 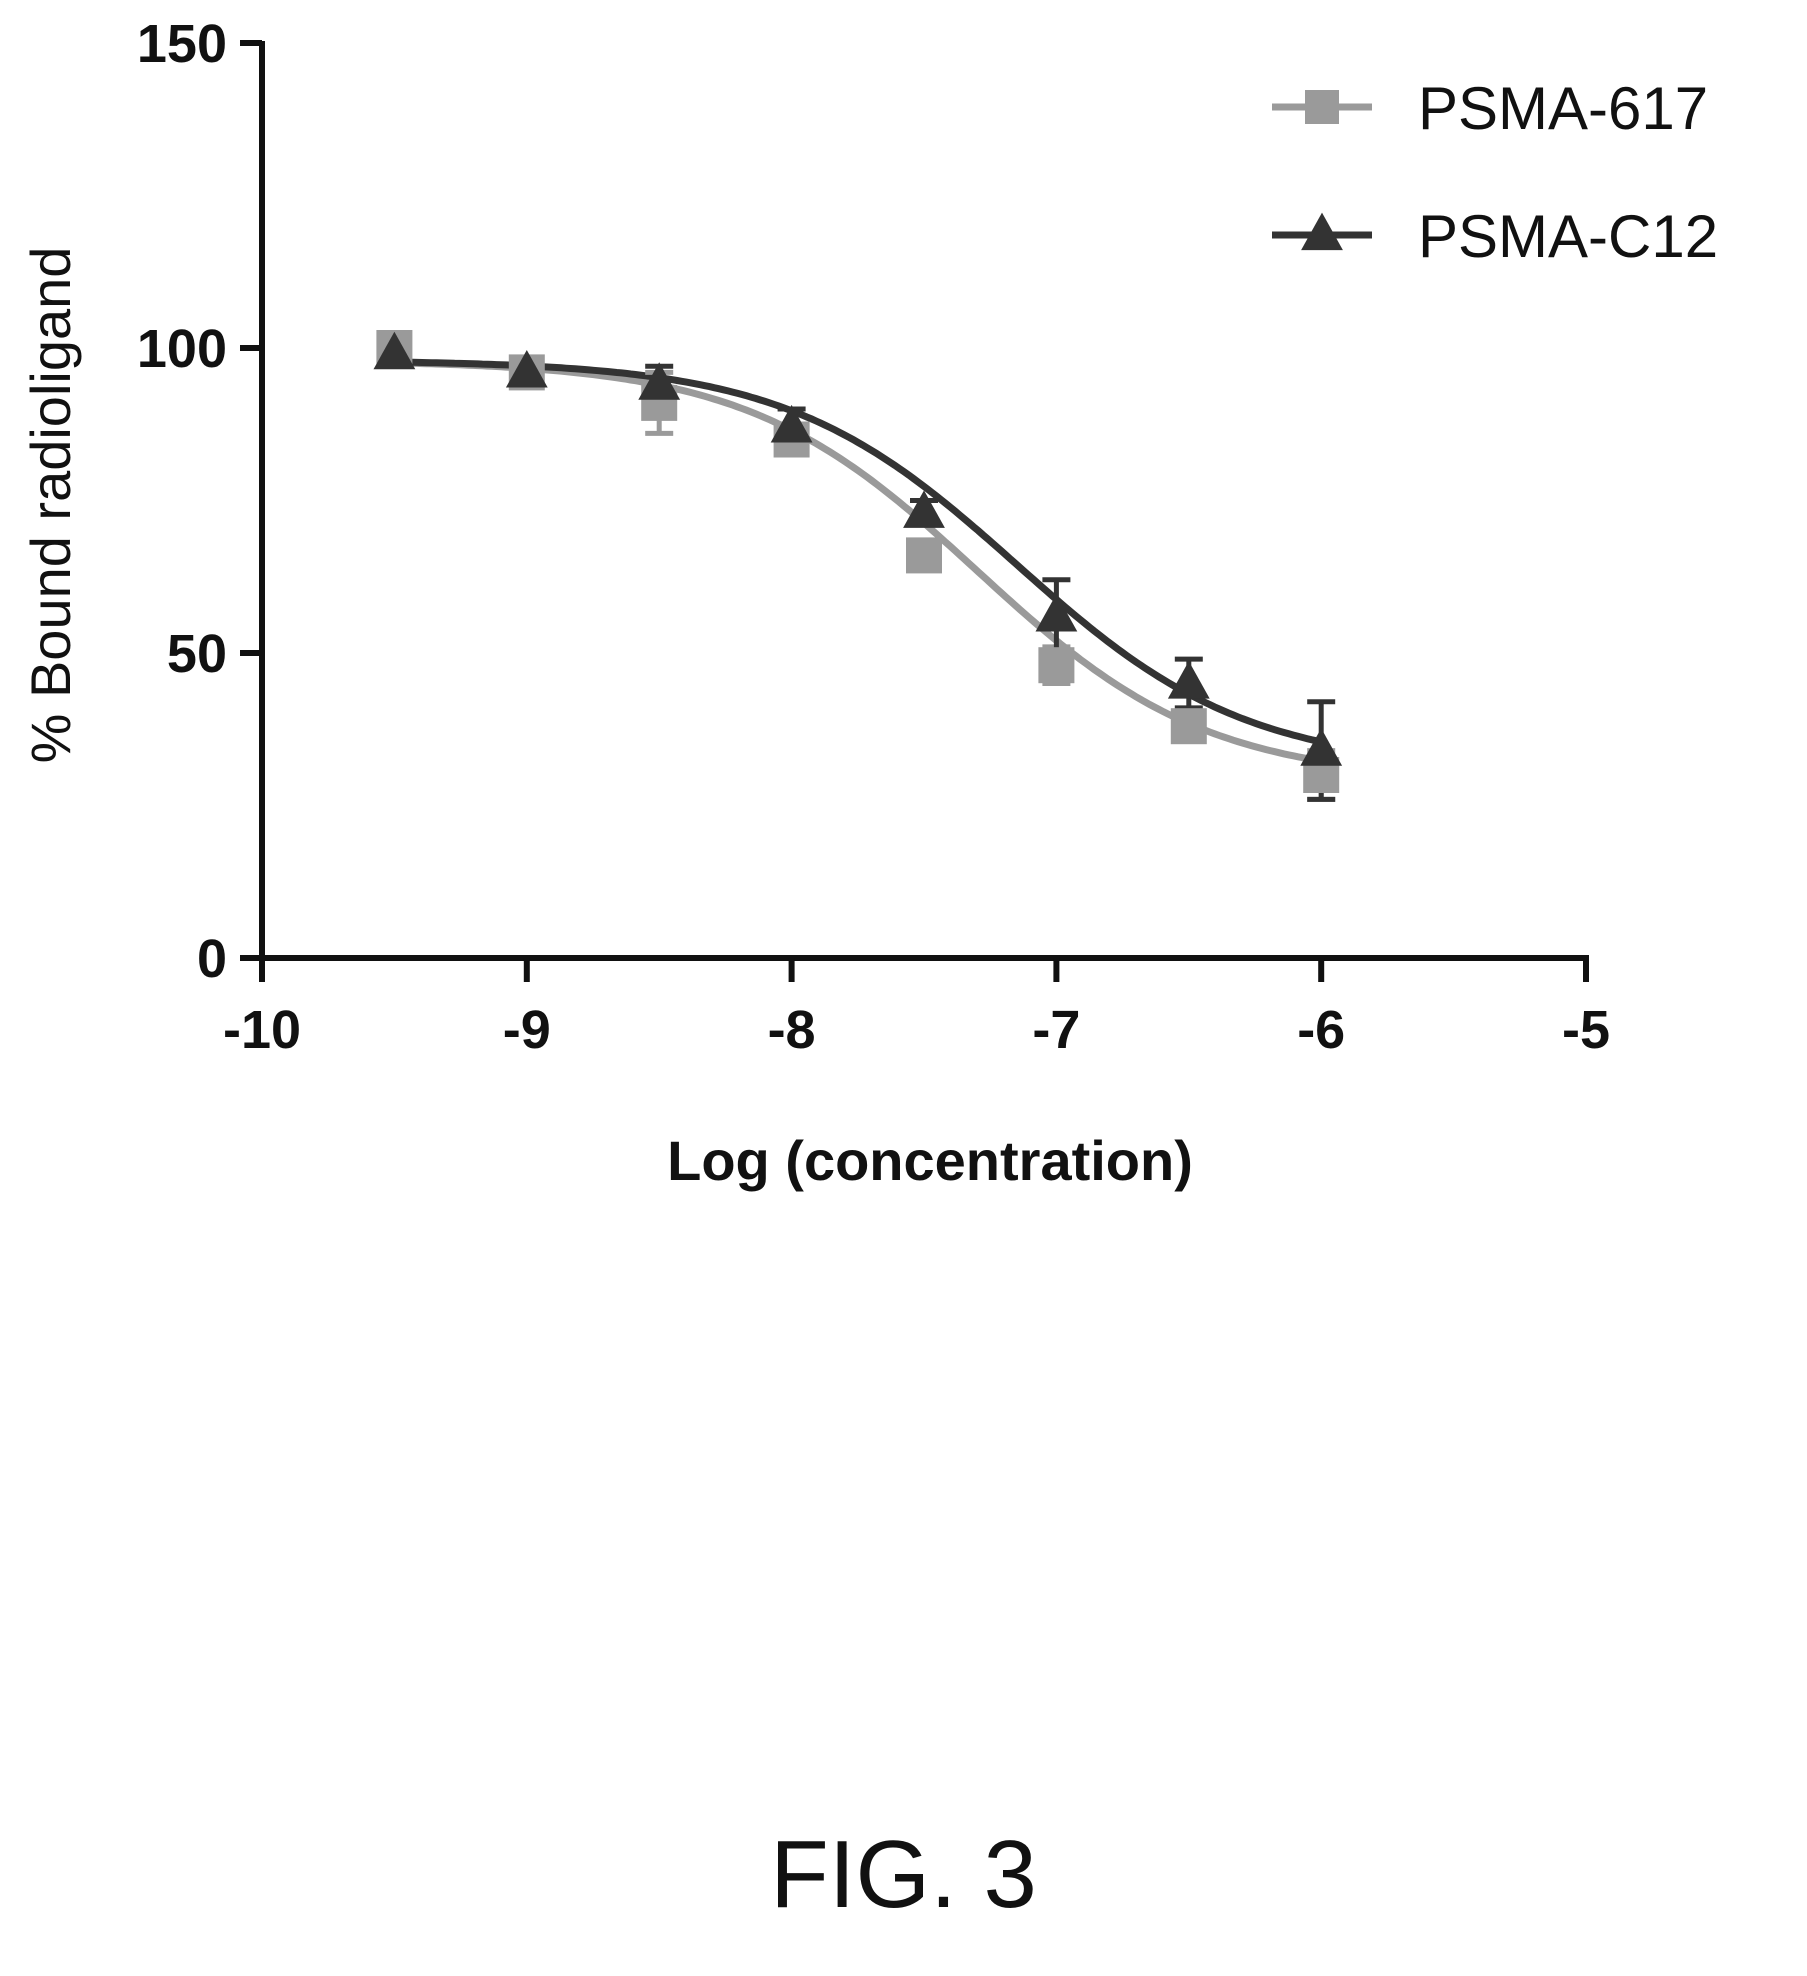 What do you see at coordinates (1495, 172) in the screenshot?
I see `legend: PSMA-617 PSMA-C12` at bounding box center [1495, 172].